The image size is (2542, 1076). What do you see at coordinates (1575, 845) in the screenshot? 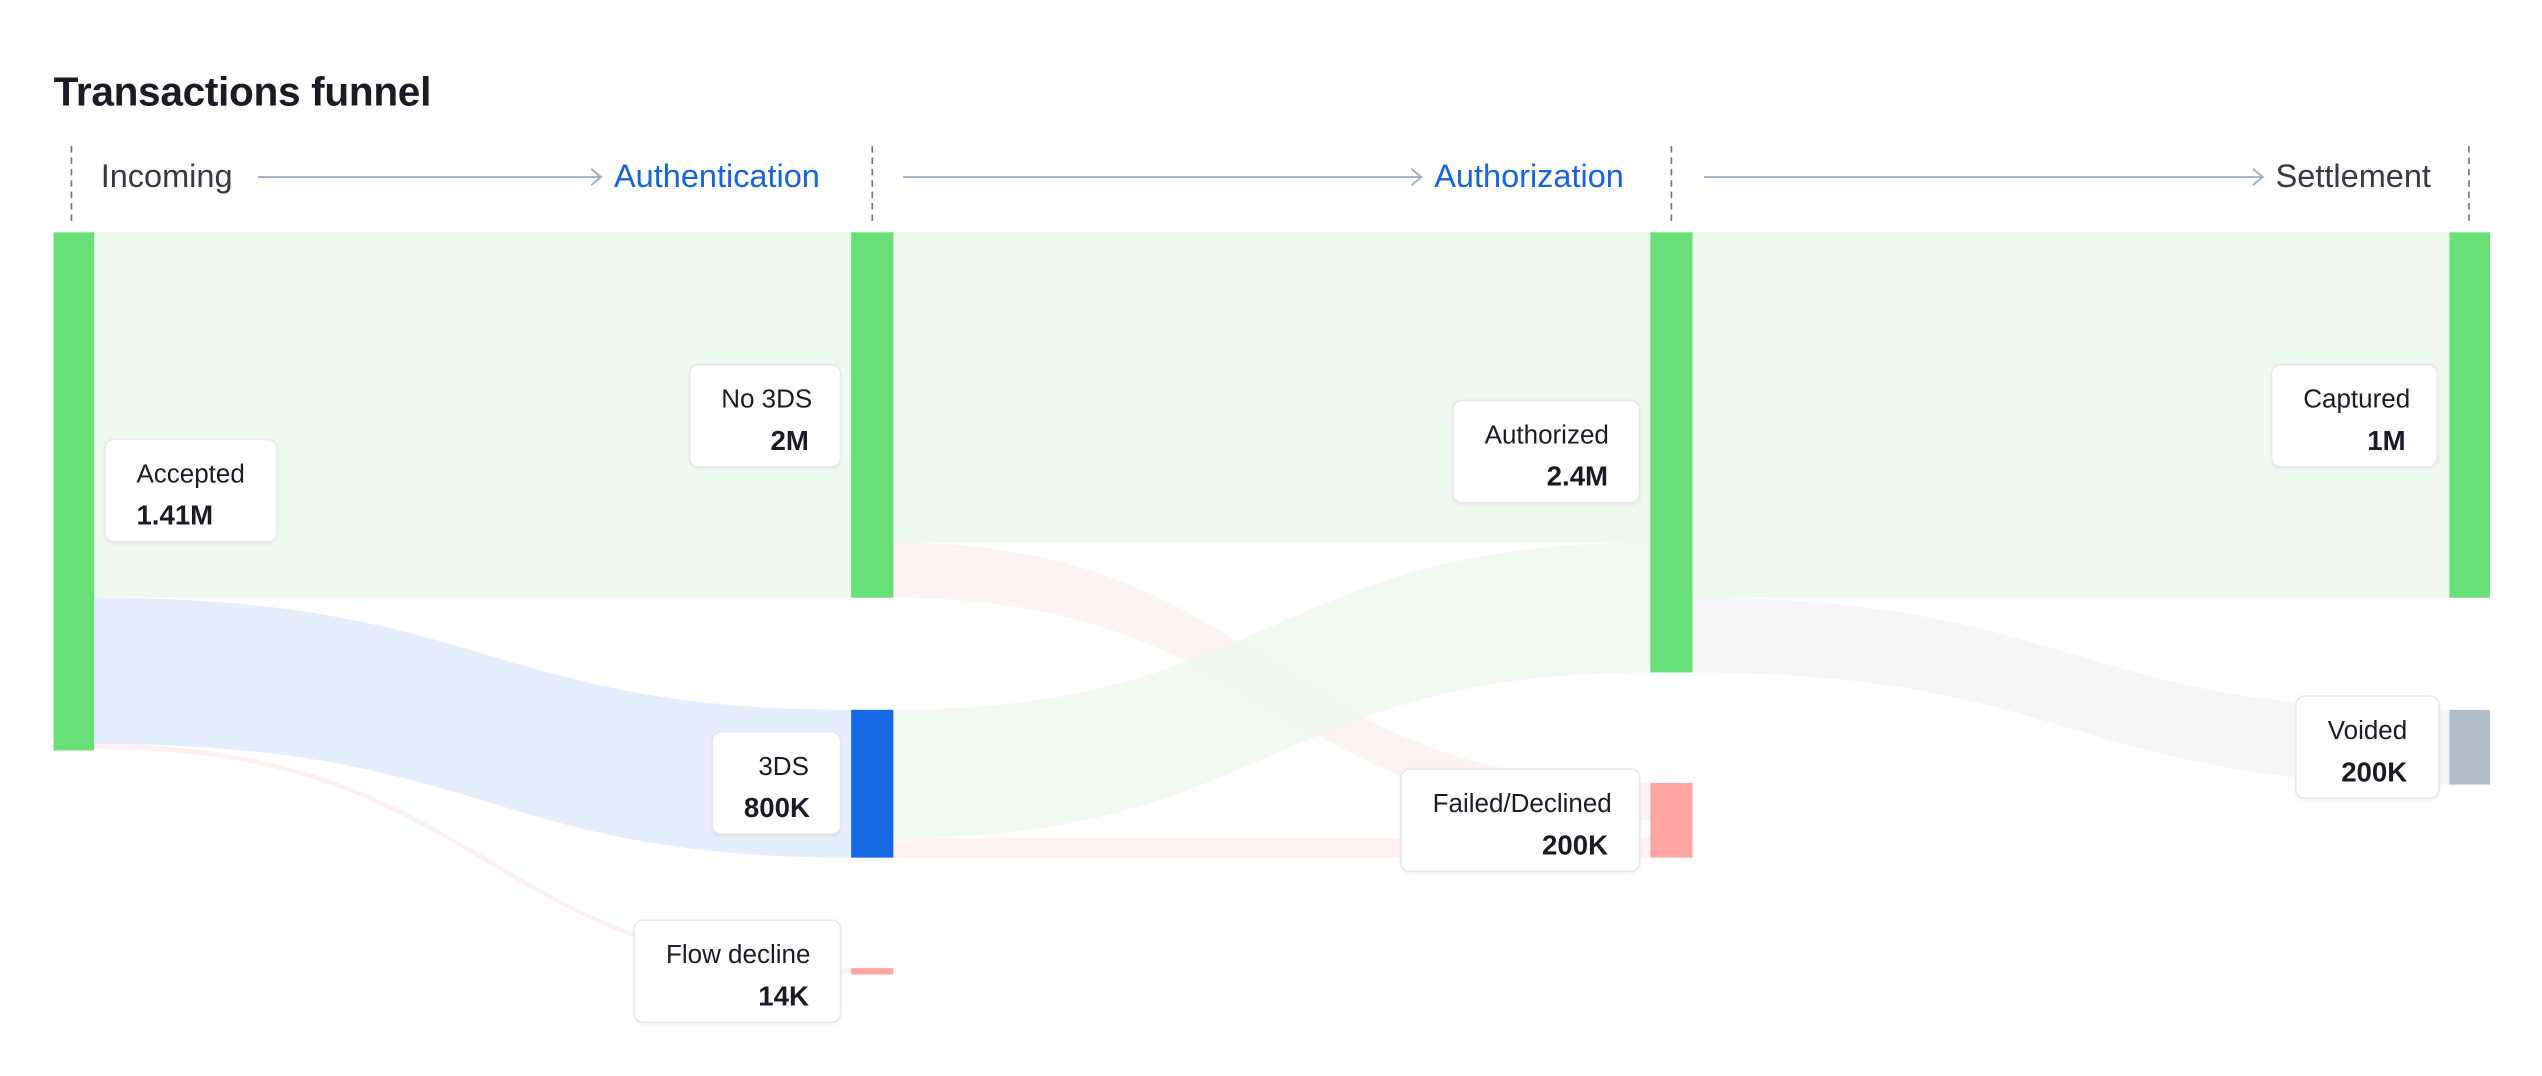
I see `label-failed-declined-value: 200K` at bounding box center [1575, 845].